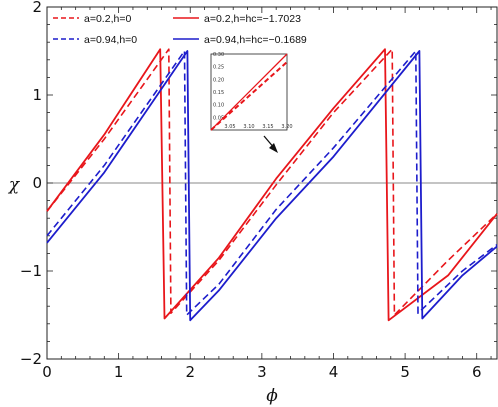 This screenshot has width=498, height=407. What do you see at coordinates (107, 19) in the screenshot?
I see `legend-label-red-dashed: a=0.2,h=0` at bounding box center [107, 19].